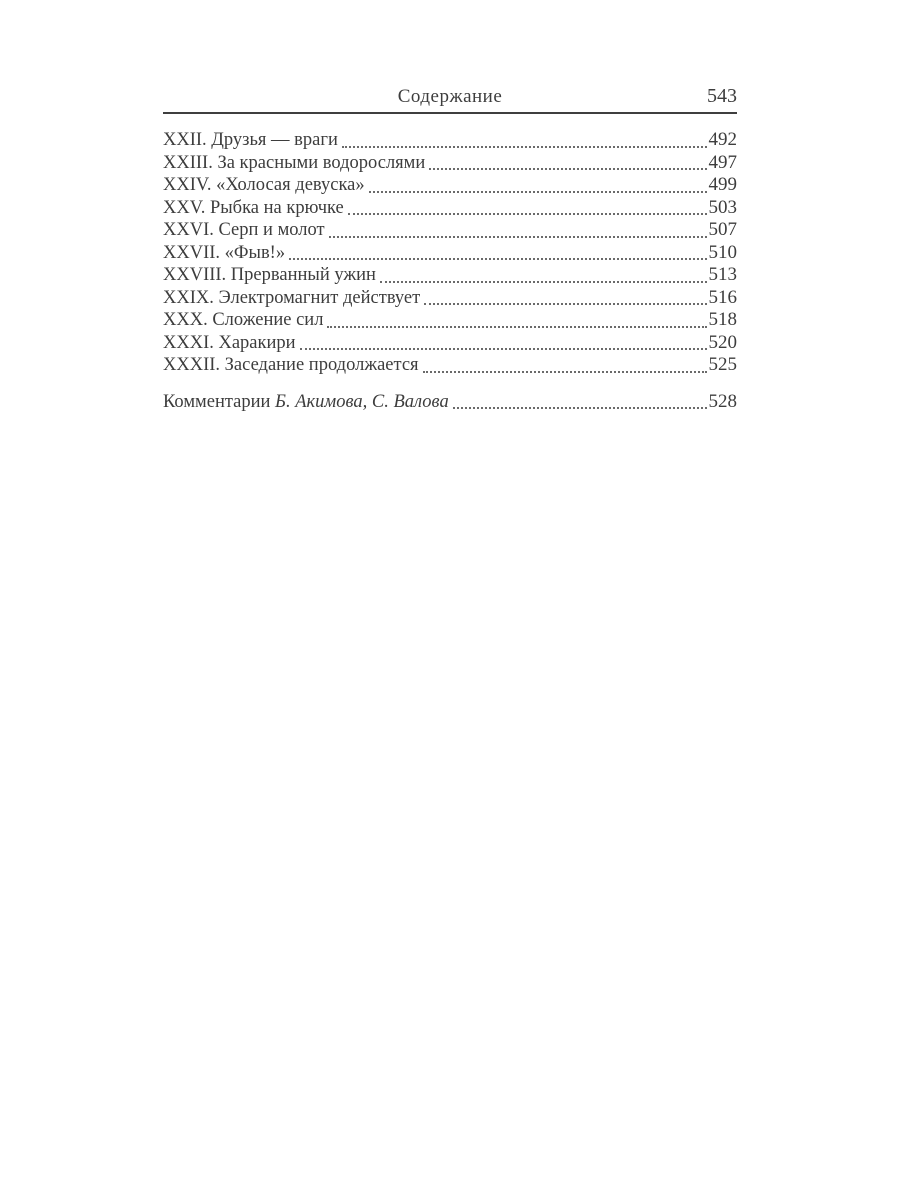 This screenshot has width=900, height=1200. Describe the element at coordinates (291, 365) in the screenshot. I see `toc-entry-label: XXXII. Заседание продолжается` at that location.